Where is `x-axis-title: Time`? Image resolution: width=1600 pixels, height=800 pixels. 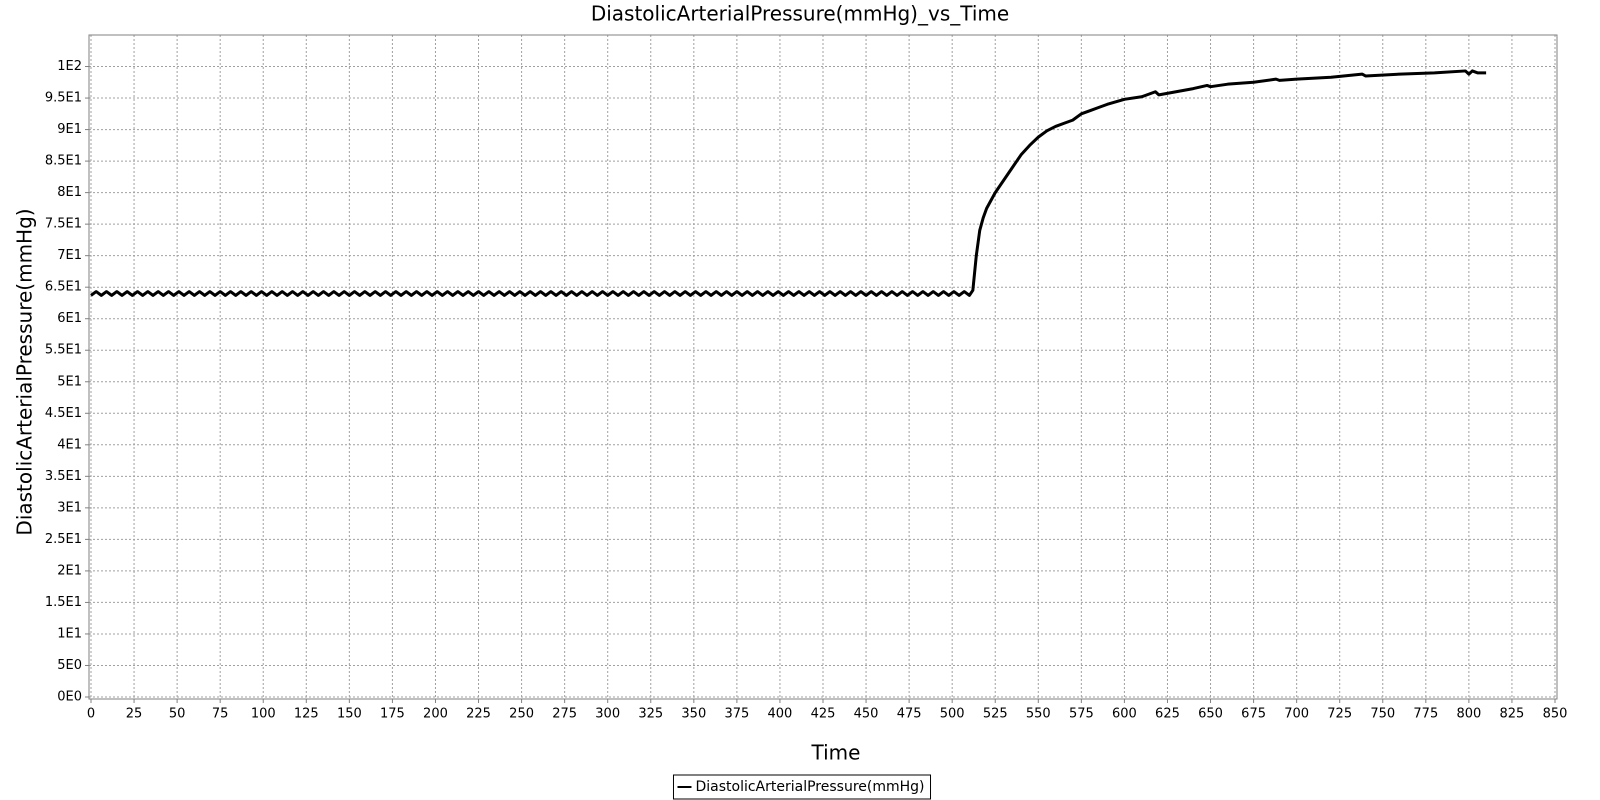
x-axis-title: Time is located at coordinates (836, 753).